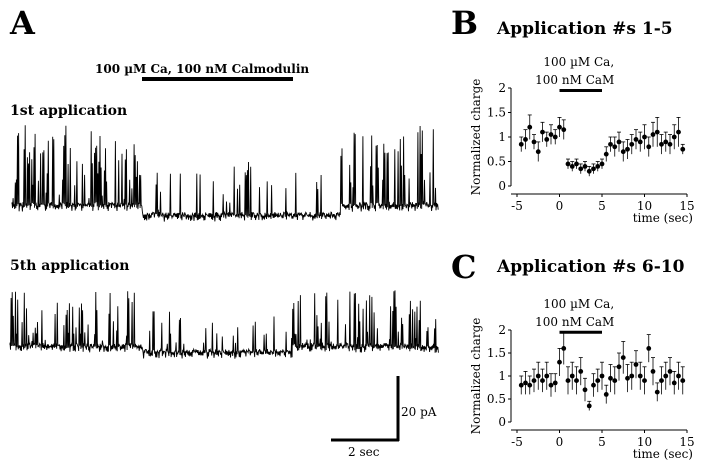 Image resolution: width=720 pixels, height=461 pixels. I want to click on y-tick-label: 2, so click(502, 330).